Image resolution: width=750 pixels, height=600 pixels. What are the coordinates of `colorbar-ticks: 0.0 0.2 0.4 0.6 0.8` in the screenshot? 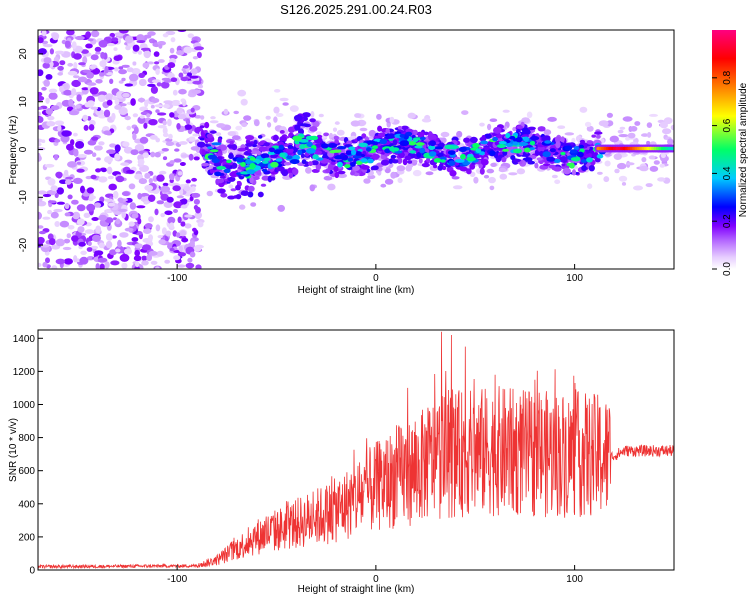 It's located at (722, 173).